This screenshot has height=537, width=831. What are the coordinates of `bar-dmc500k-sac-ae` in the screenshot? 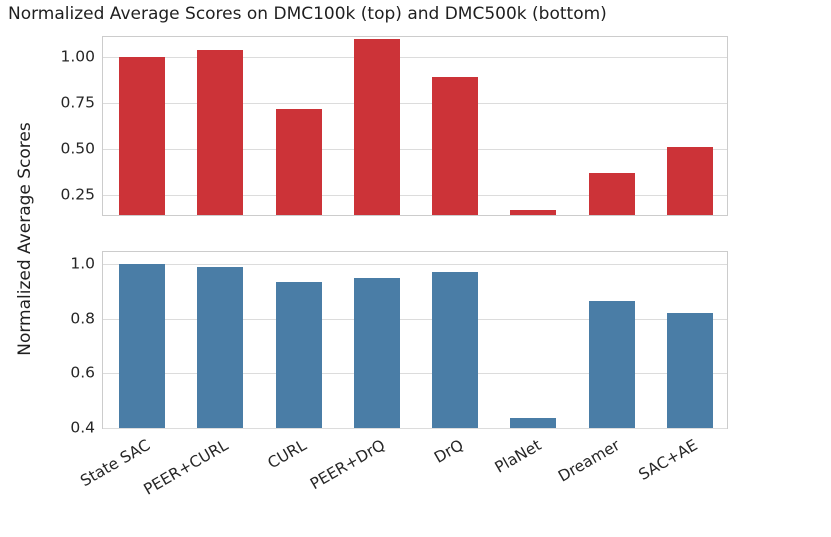 It's located at (689, 370).